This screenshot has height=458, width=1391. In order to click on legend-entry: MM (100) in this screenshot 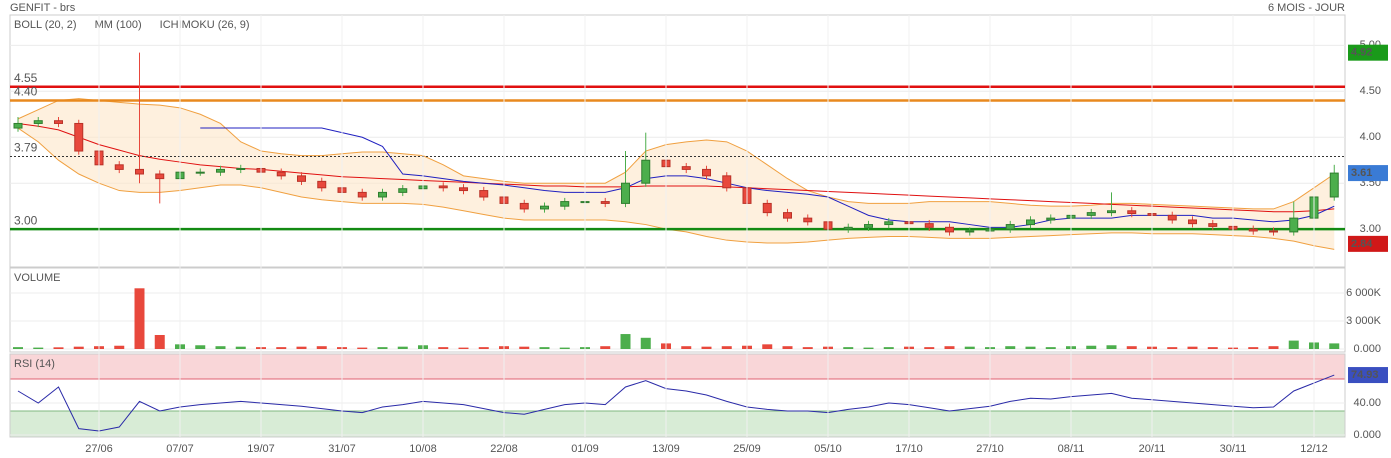, I will do `click(118, 25)`.